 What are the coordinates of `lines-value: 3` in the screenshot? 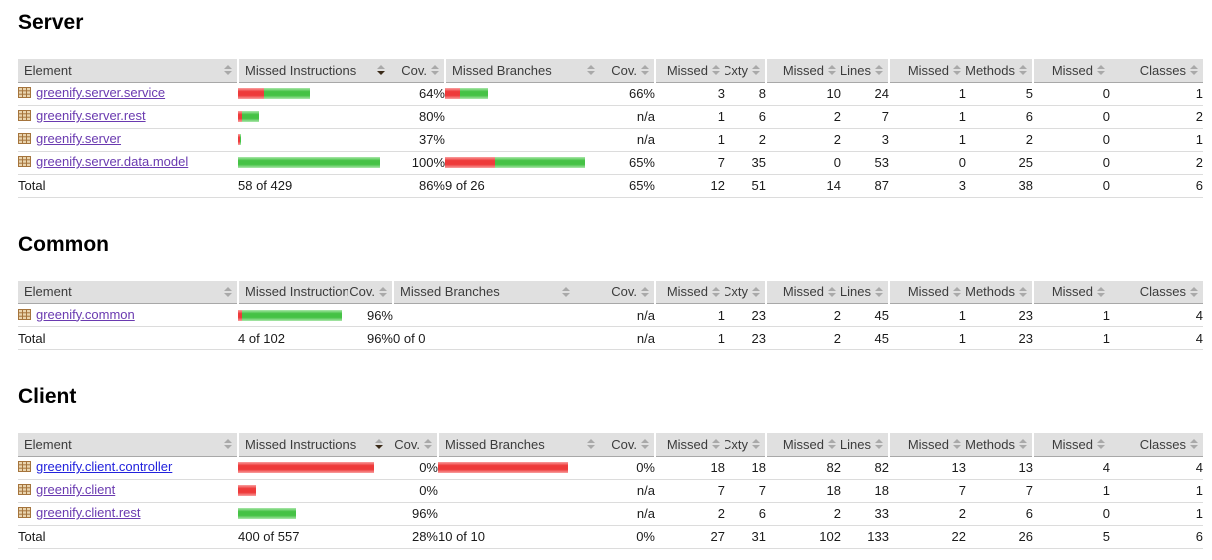 It's located at (865, 140).